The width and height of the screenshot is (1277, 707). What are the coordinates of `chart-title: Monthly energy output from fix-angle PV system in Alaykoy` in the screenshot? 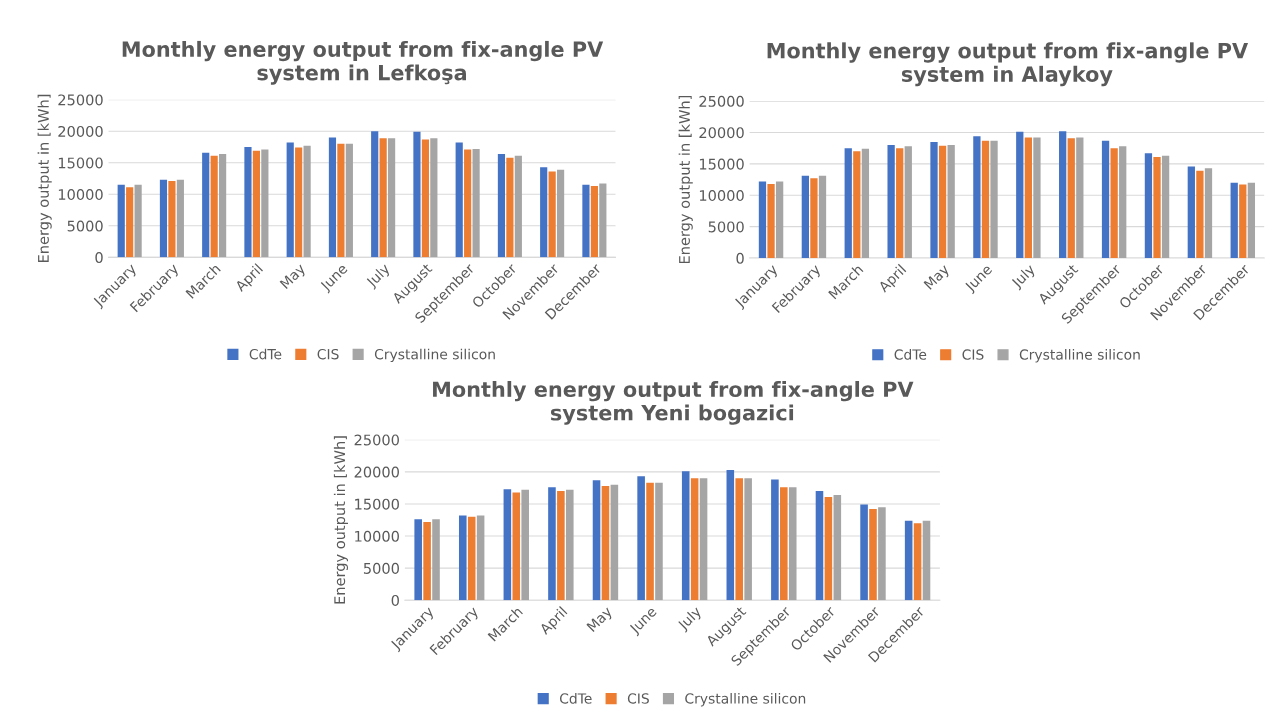 It's located at (1008, 64).